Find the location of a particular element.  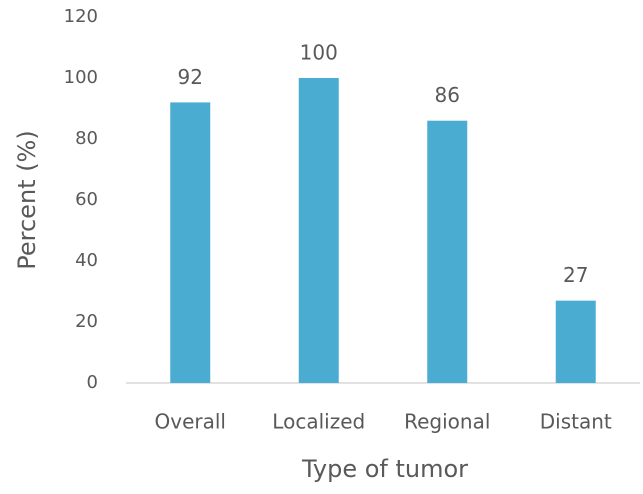

data-label: 92 is located at coordinates (190, 77).